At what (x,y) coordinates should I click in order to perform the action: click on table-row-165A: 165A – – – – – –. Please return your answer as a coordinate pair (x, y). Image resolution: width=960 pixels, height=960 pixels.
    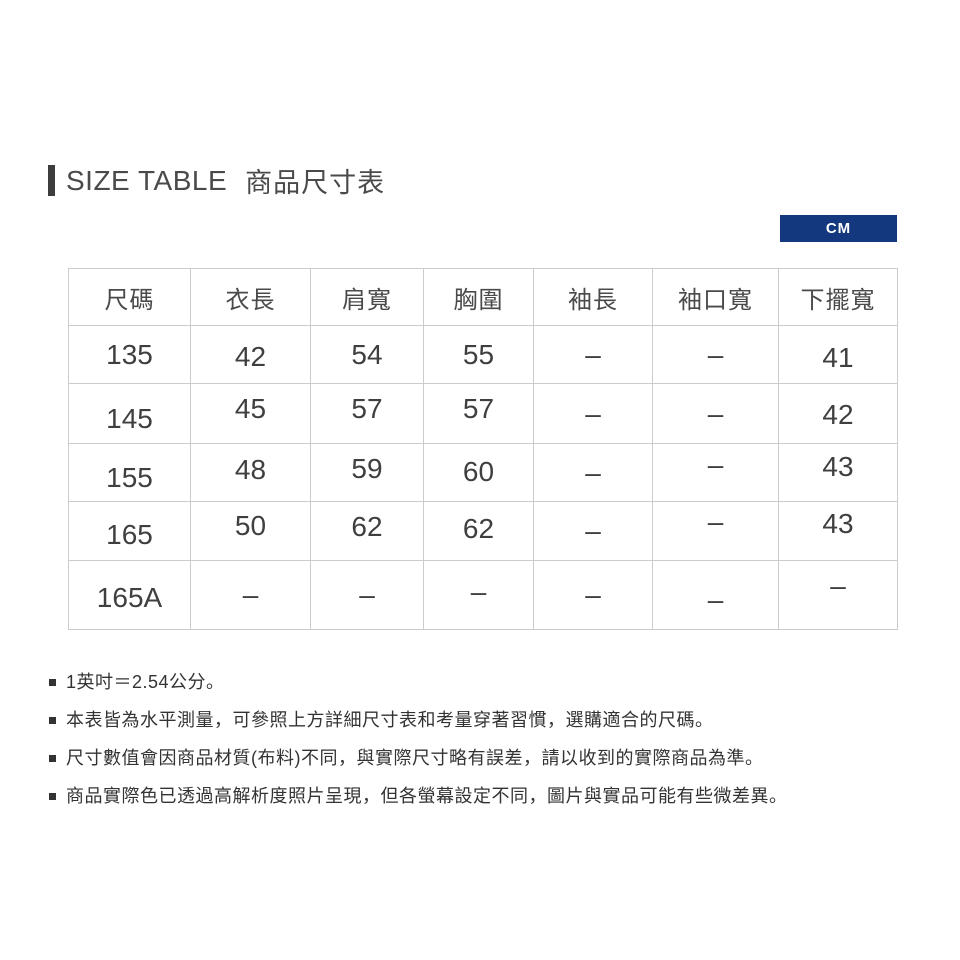
    Looking at the image, I should click on (483, 595).